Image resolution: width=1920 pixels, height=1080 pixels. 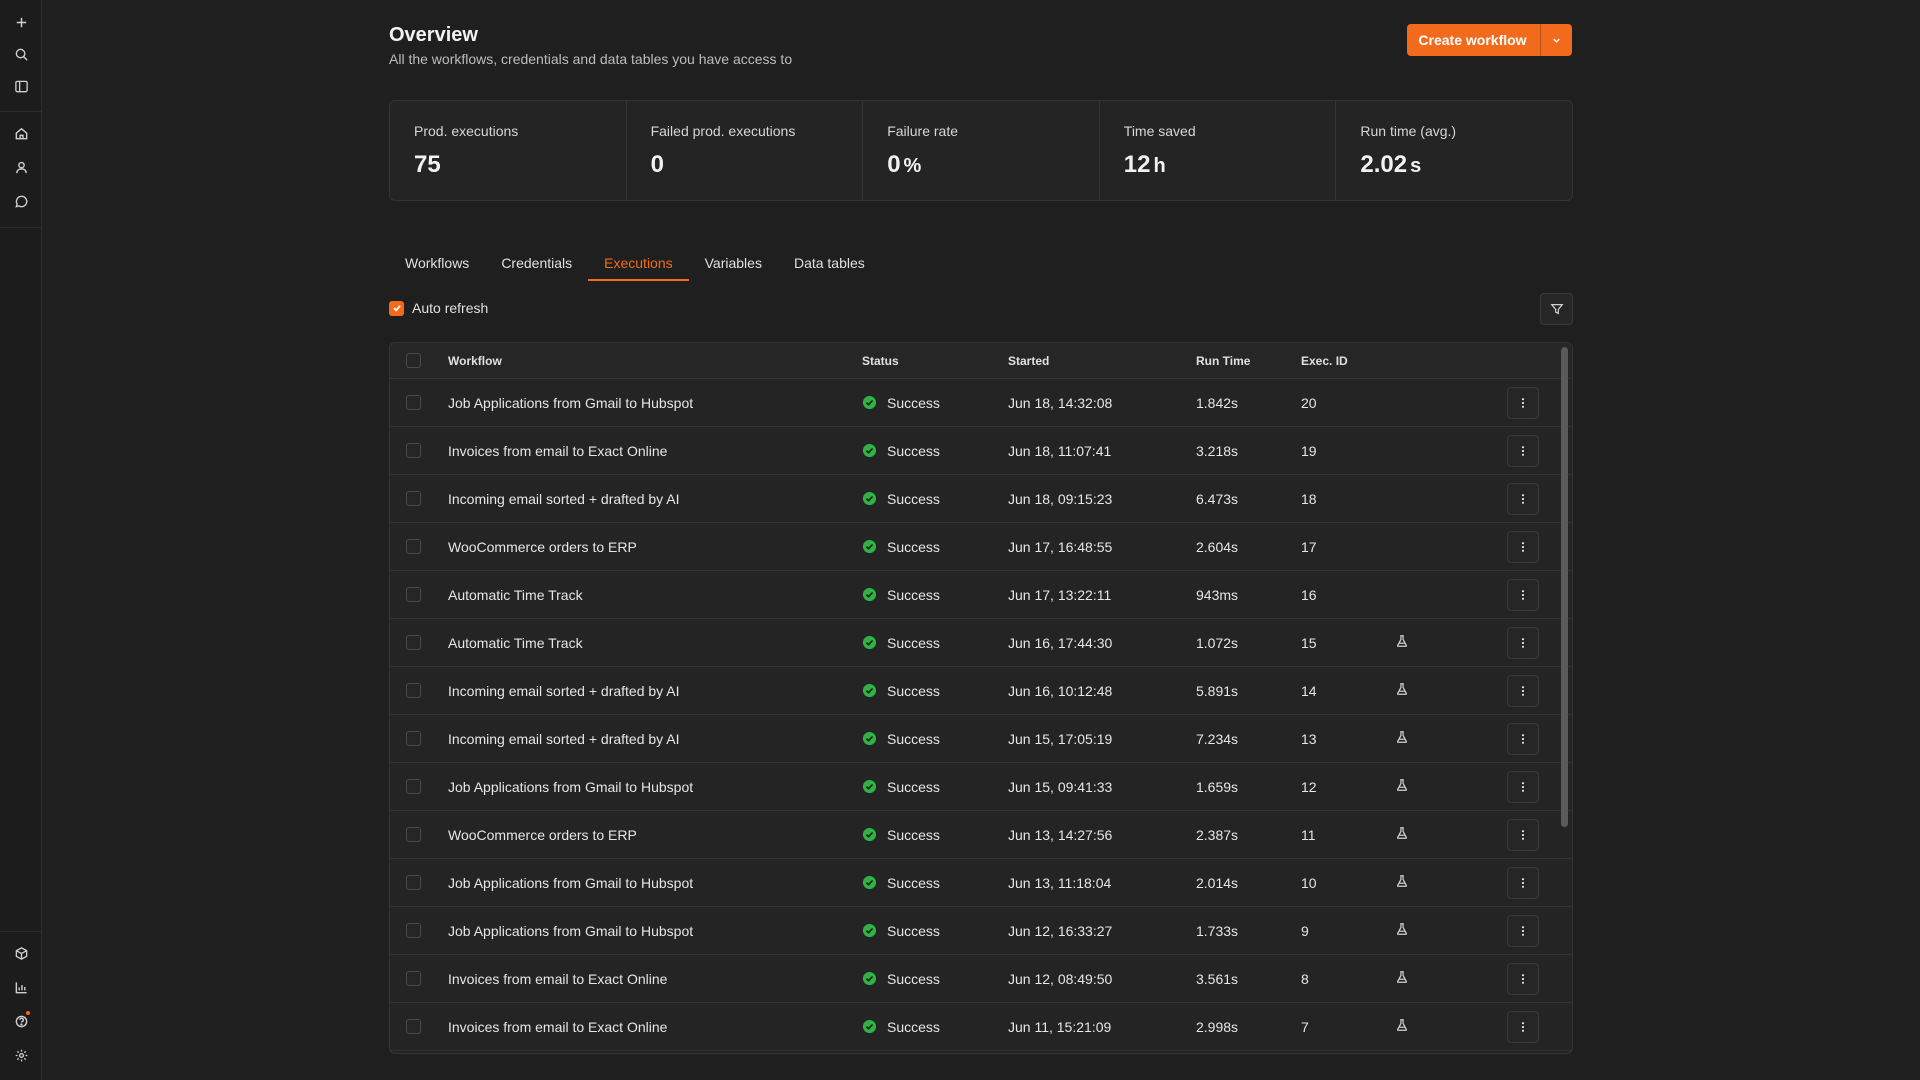 What do you see at coordinates (21, 167) in the screenshot?
I see `user-icon` at bounding box center [21, 167].